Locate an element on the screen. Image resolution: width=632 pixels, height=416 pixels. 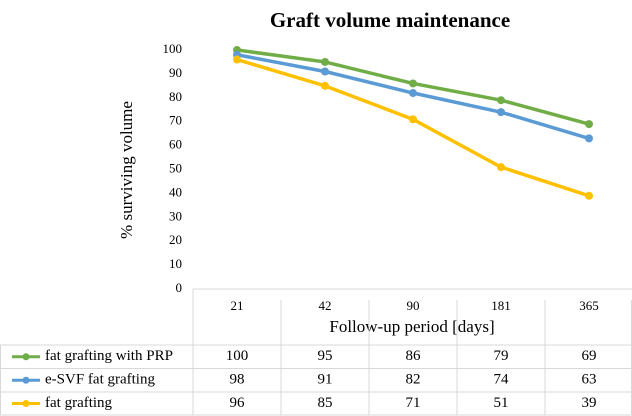
x-tick-label: 181 is located at coordinates (501, 305).